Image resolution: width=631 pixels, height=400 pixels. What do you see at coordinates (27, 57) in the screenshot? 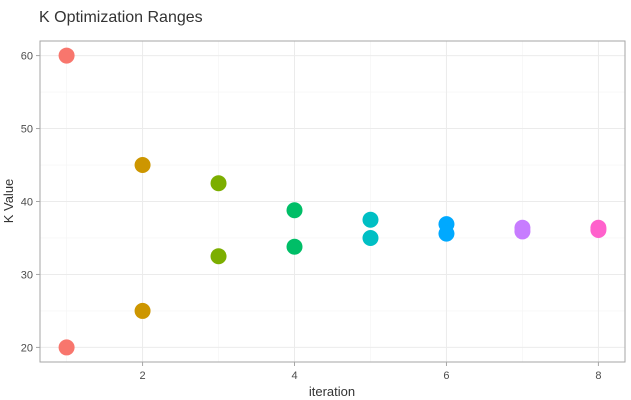
I see `y-tick-label: 60` at bounding box center [27, 57].